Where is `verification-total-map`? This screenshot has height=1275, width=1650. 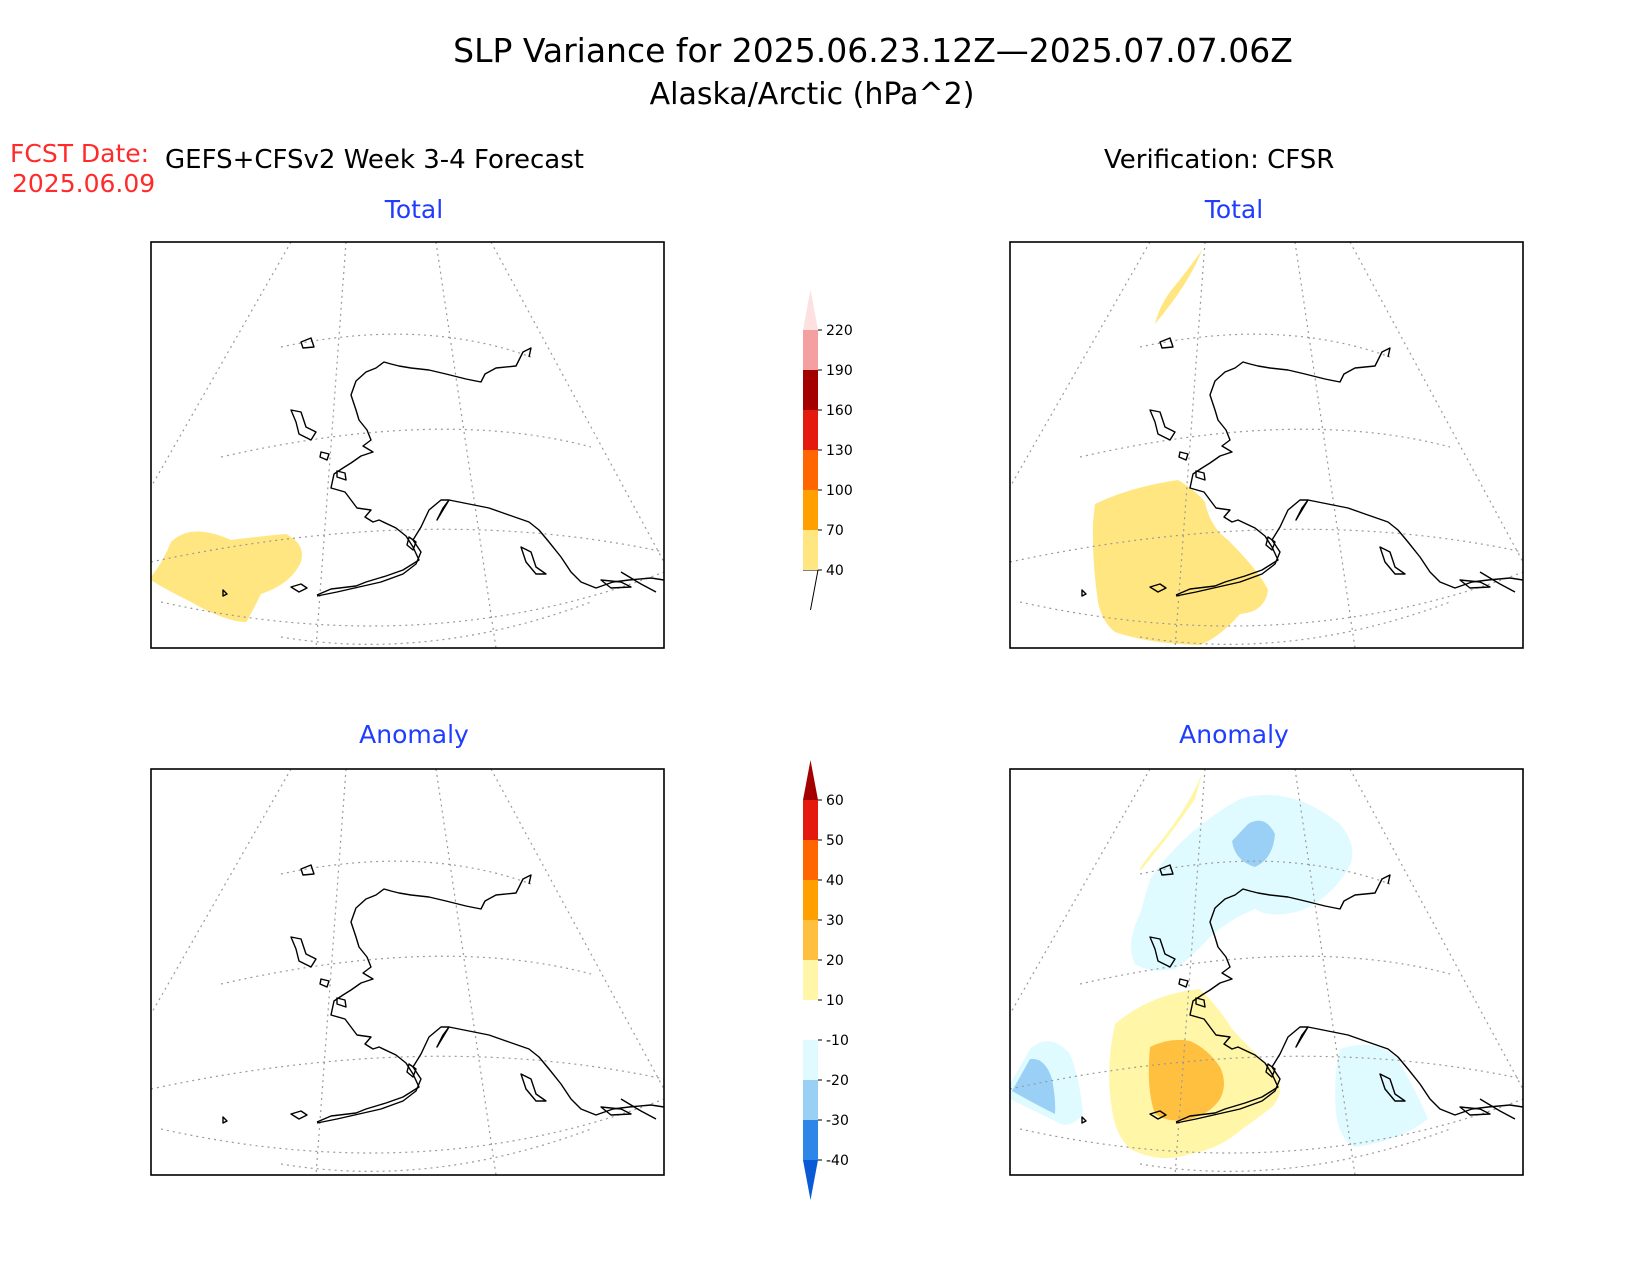
verification-total-map is located at coordinates (1266, 445).